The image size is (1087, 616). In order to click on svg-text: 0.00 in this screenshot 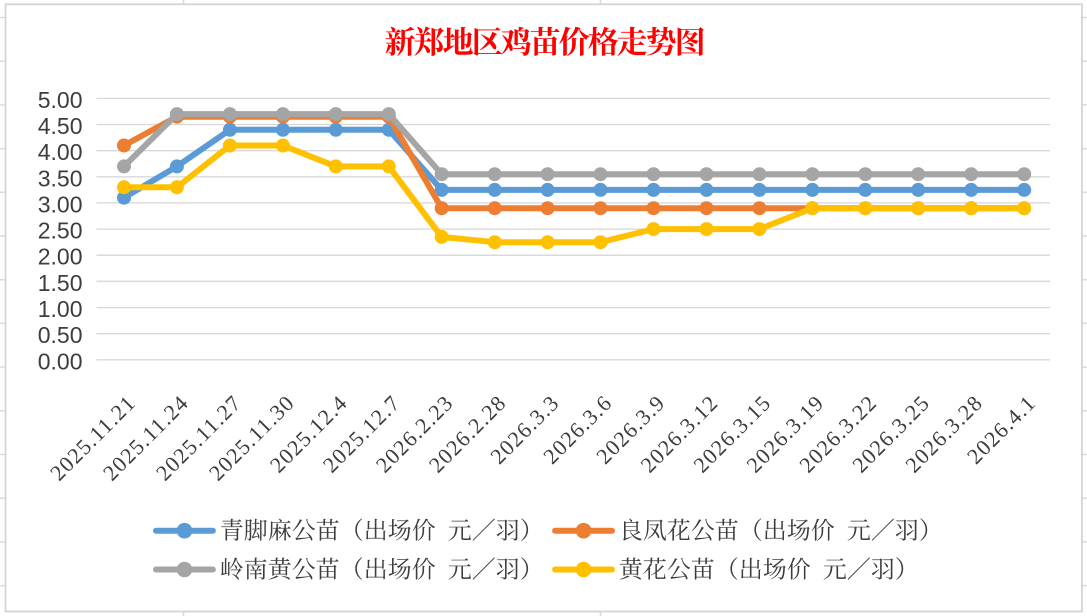, I will do `click(60, 361)`.